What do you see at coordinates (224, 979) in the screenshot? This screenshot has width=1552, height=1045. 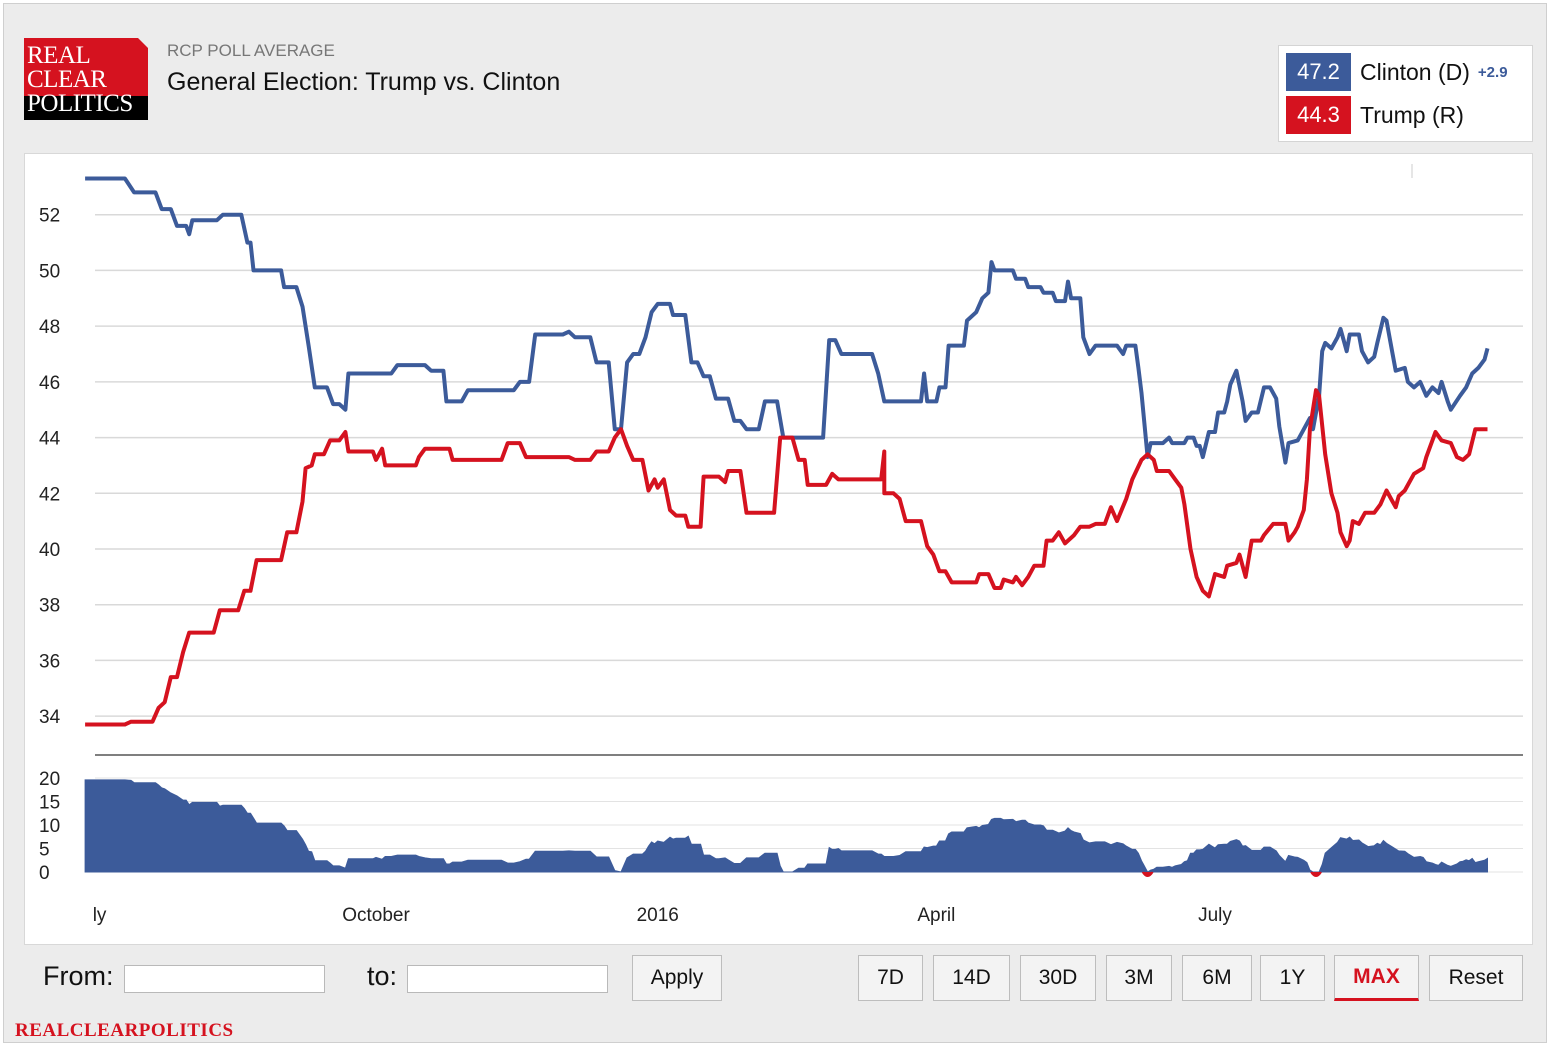 I see `from-date-input` at bounding box center [224, 979].